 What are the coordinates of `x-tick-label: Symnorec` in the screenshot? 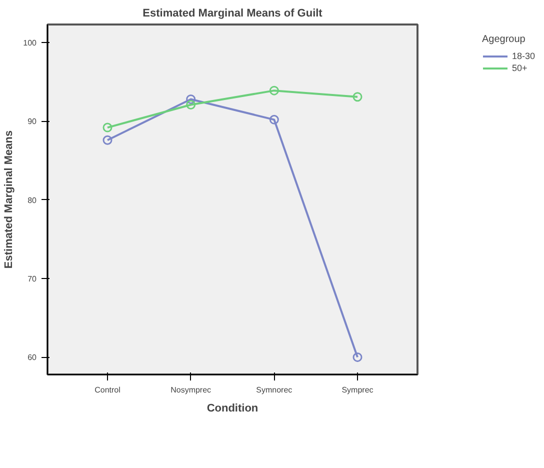 It's located at (274, 390).